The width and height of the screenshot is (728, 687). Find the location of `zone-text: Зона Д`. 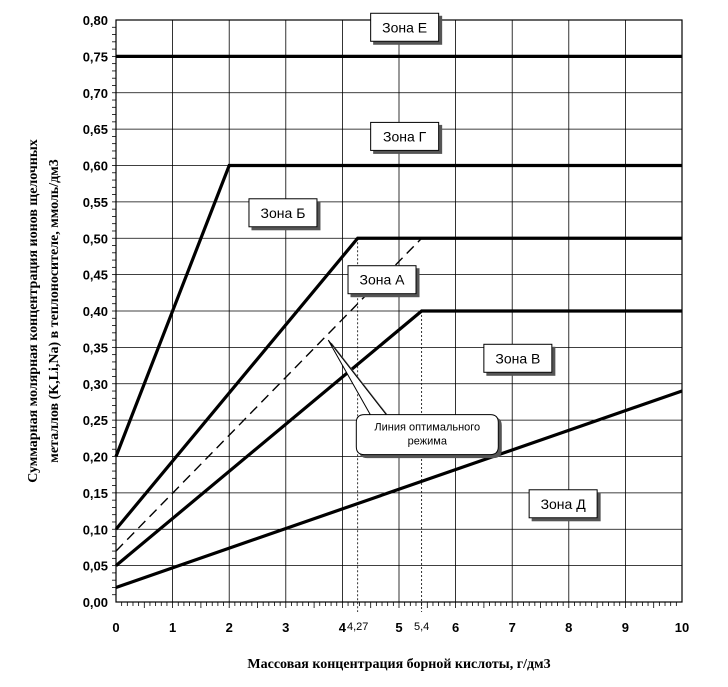

zone-text: Зона Д is located at coordinates (564, 504).